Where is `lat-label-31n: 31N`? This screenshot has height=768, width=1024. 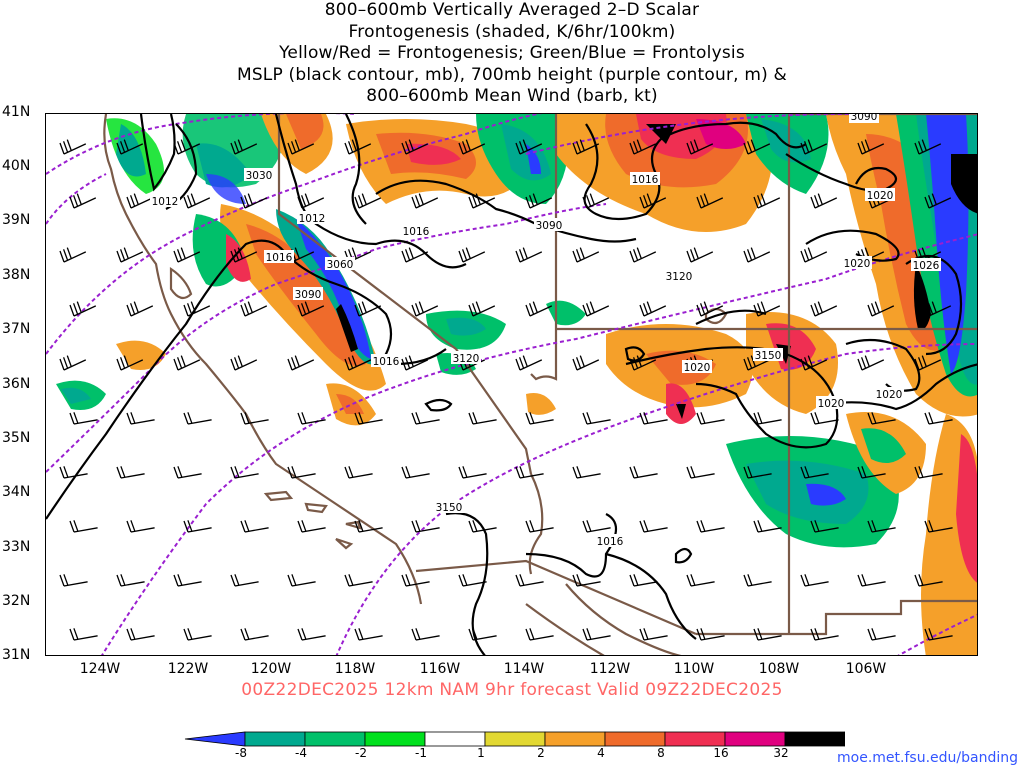 lat-label-31n: 31N is located at coordinates (16, 655).